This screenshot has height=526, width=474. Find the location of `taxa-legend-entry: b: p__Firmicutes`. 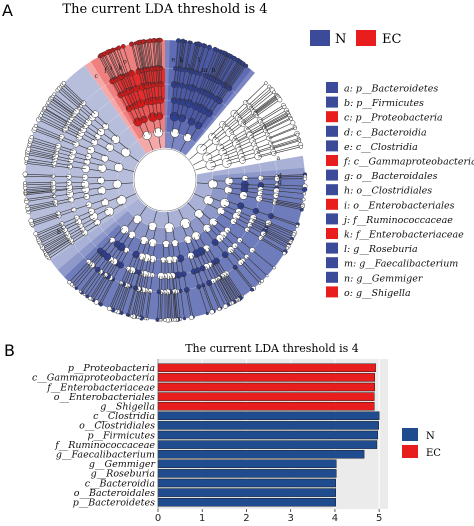

taxa-legend-entry: b: p__Firmicutes is located at coordinates (384, 103).